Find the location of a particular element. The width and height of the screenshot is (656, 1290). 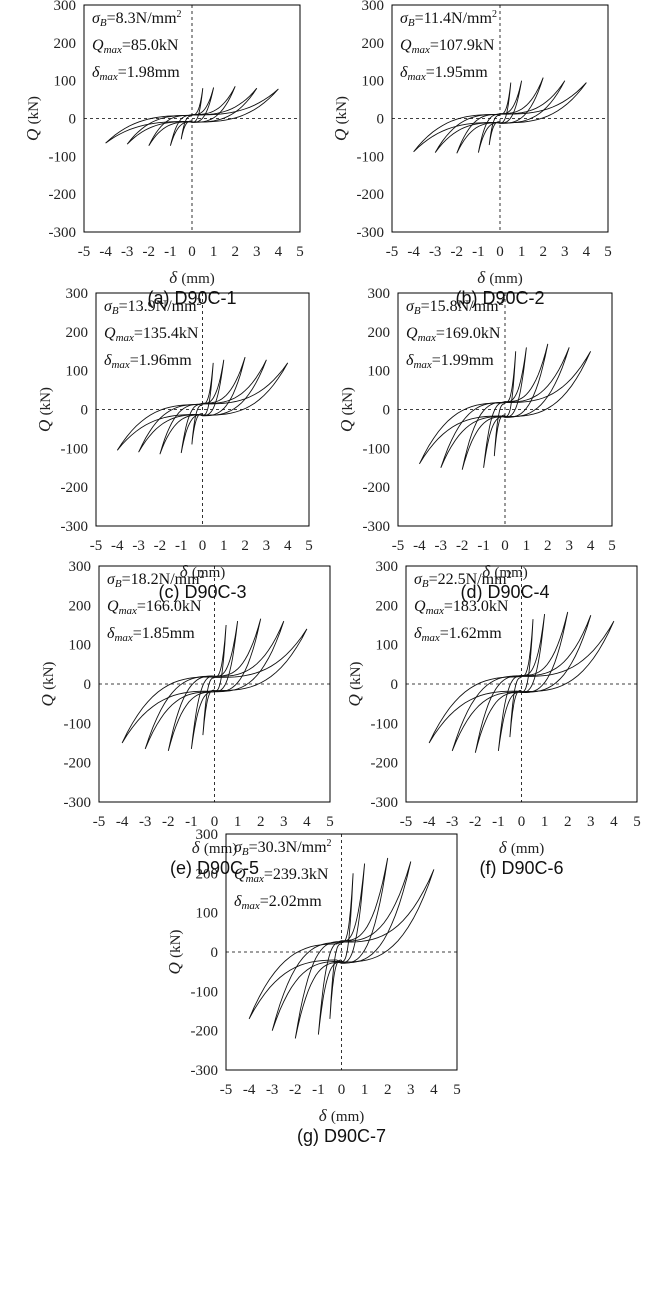

y-tick-label: 100 is located at coordinates (387, 646).